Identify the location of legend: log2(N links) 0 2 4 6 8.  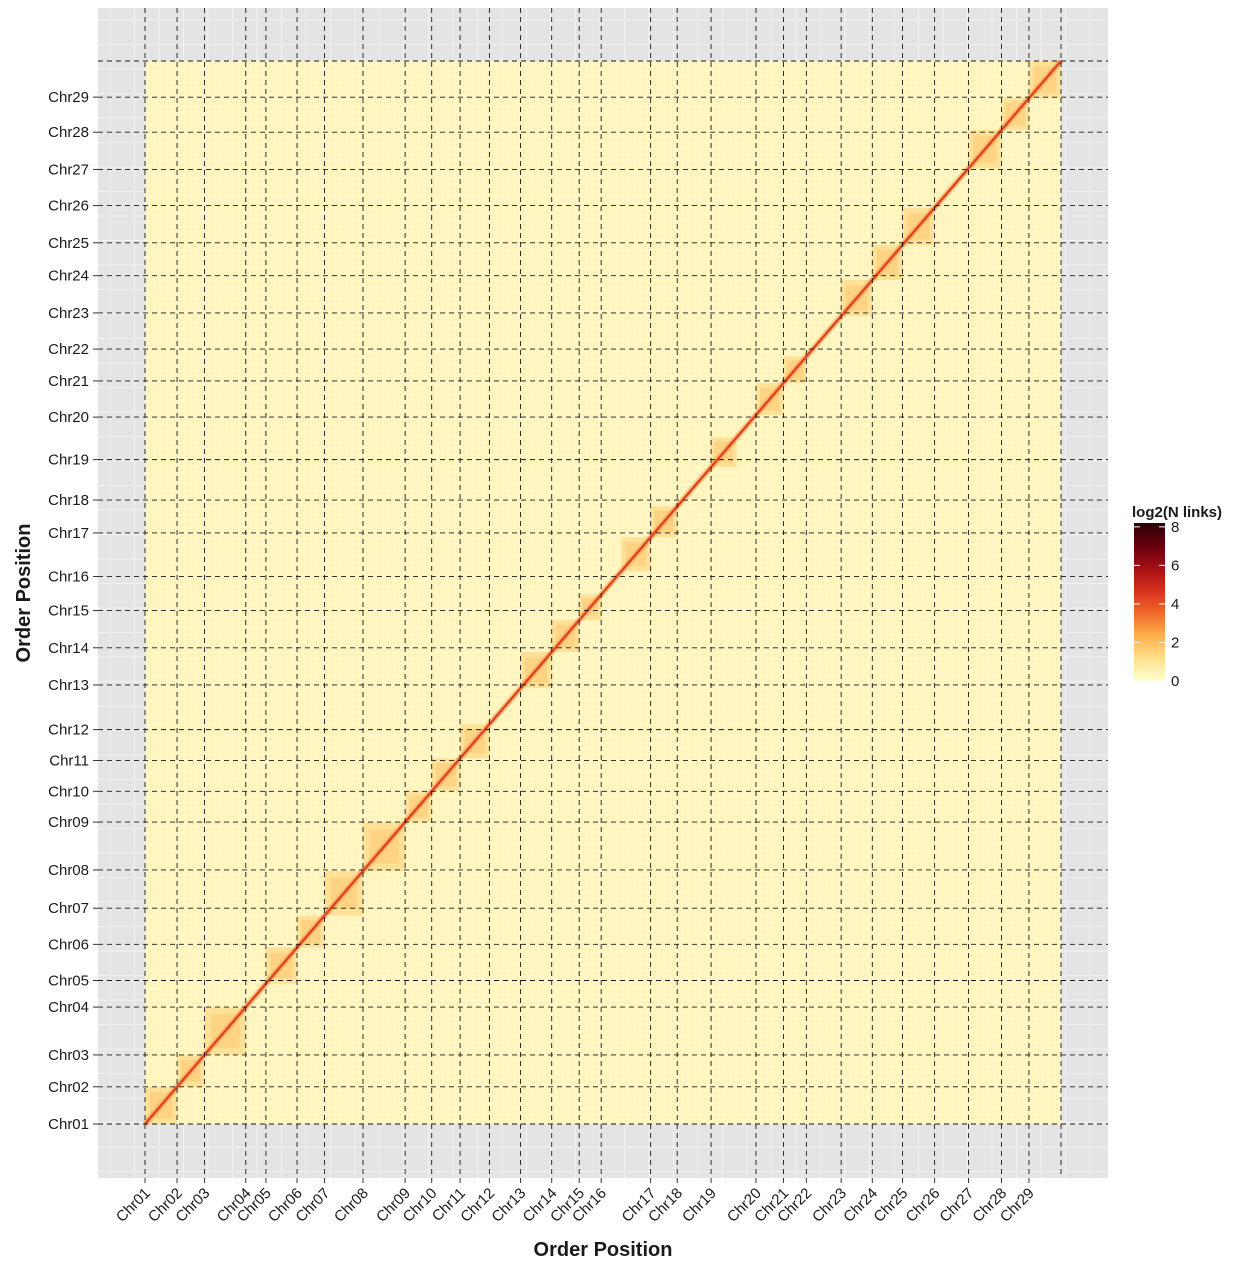
(1177, 597).